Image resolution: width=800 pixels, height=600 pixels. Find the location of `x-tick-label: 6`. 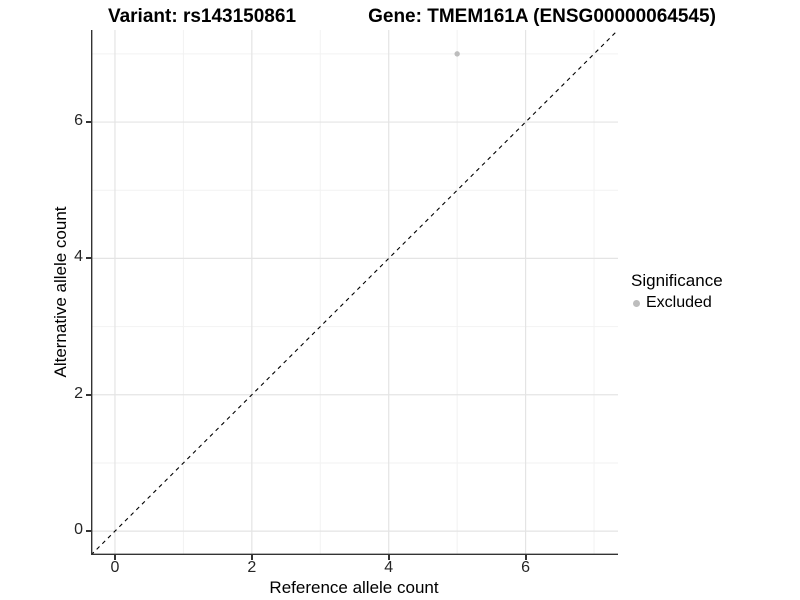

x-tick-label: 6 is located at coordinates (526, 567).